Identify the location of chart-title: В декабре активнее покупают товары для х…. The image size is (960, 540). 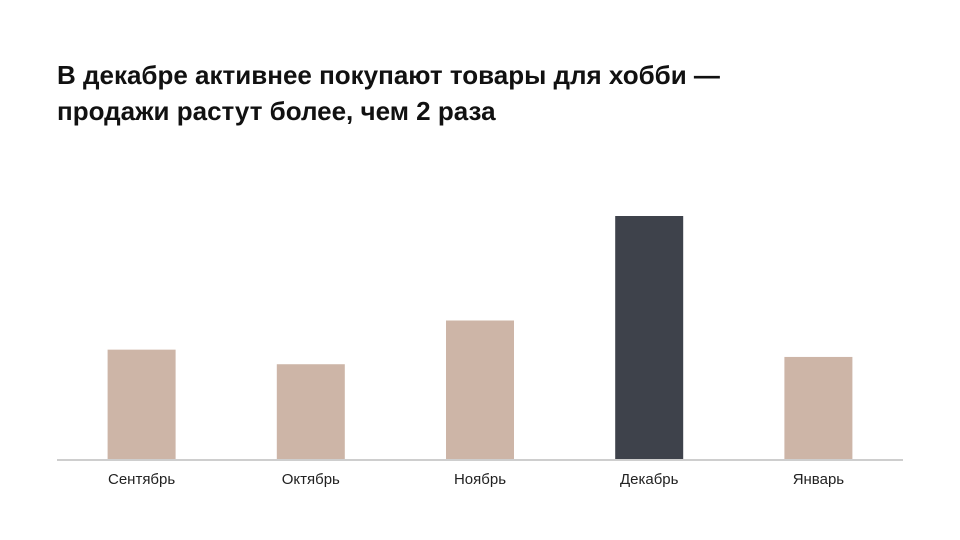
(388, 75).